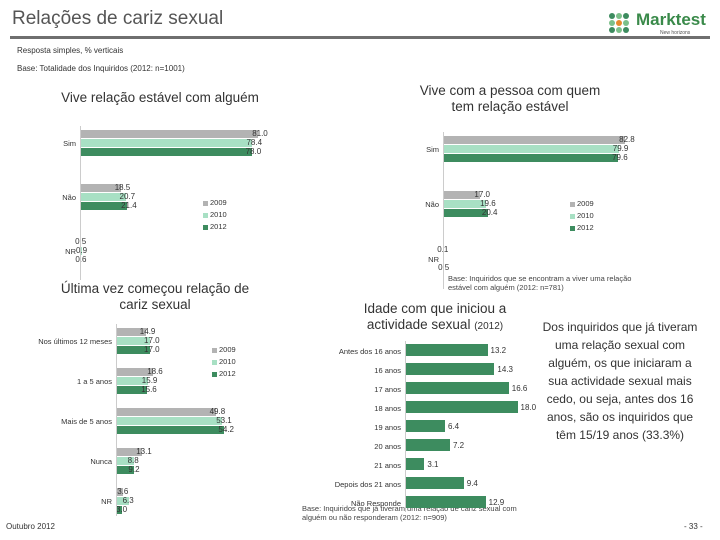  I want to click on chart4-category-label: Depois dos 21 anos, so click(367, 484).